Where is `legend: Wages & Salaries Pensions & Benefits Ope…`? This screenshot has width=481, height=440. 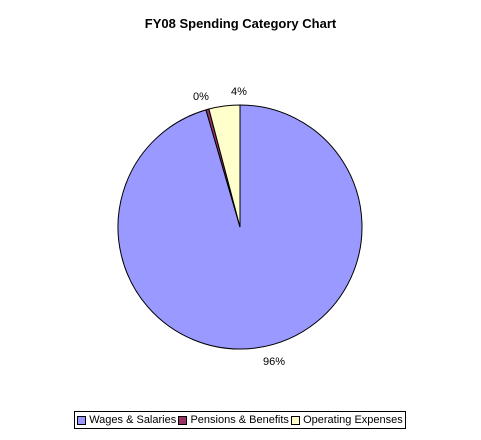
legend: Wages & Salaries Pensions & Benefits Ope… is located at coordinates (240, 420).